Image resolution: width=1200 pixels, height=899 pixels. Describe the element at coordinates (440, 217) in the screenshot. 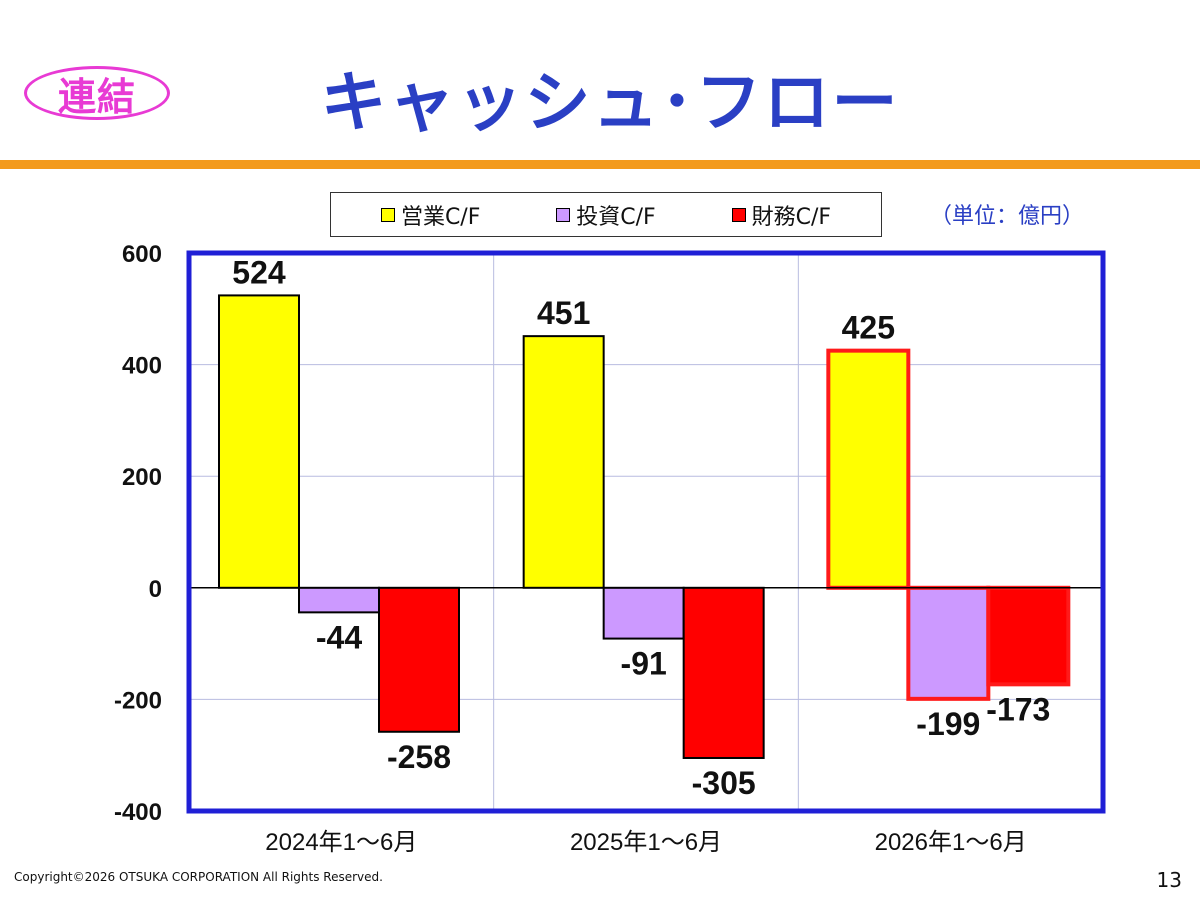

I see `legend-label-operating: 営業C/F` at that location.